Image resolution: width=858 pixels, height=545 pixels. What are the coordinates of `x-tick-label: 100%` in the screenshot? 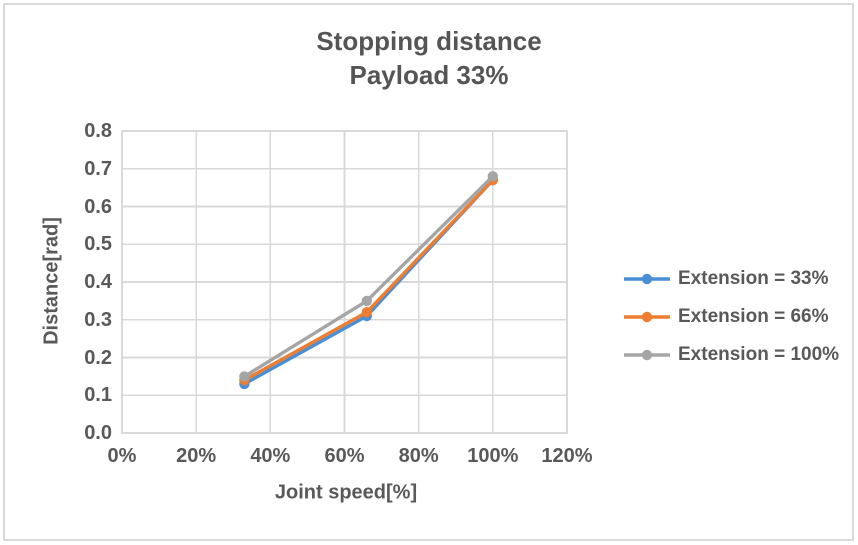 It's located at (493, 456).